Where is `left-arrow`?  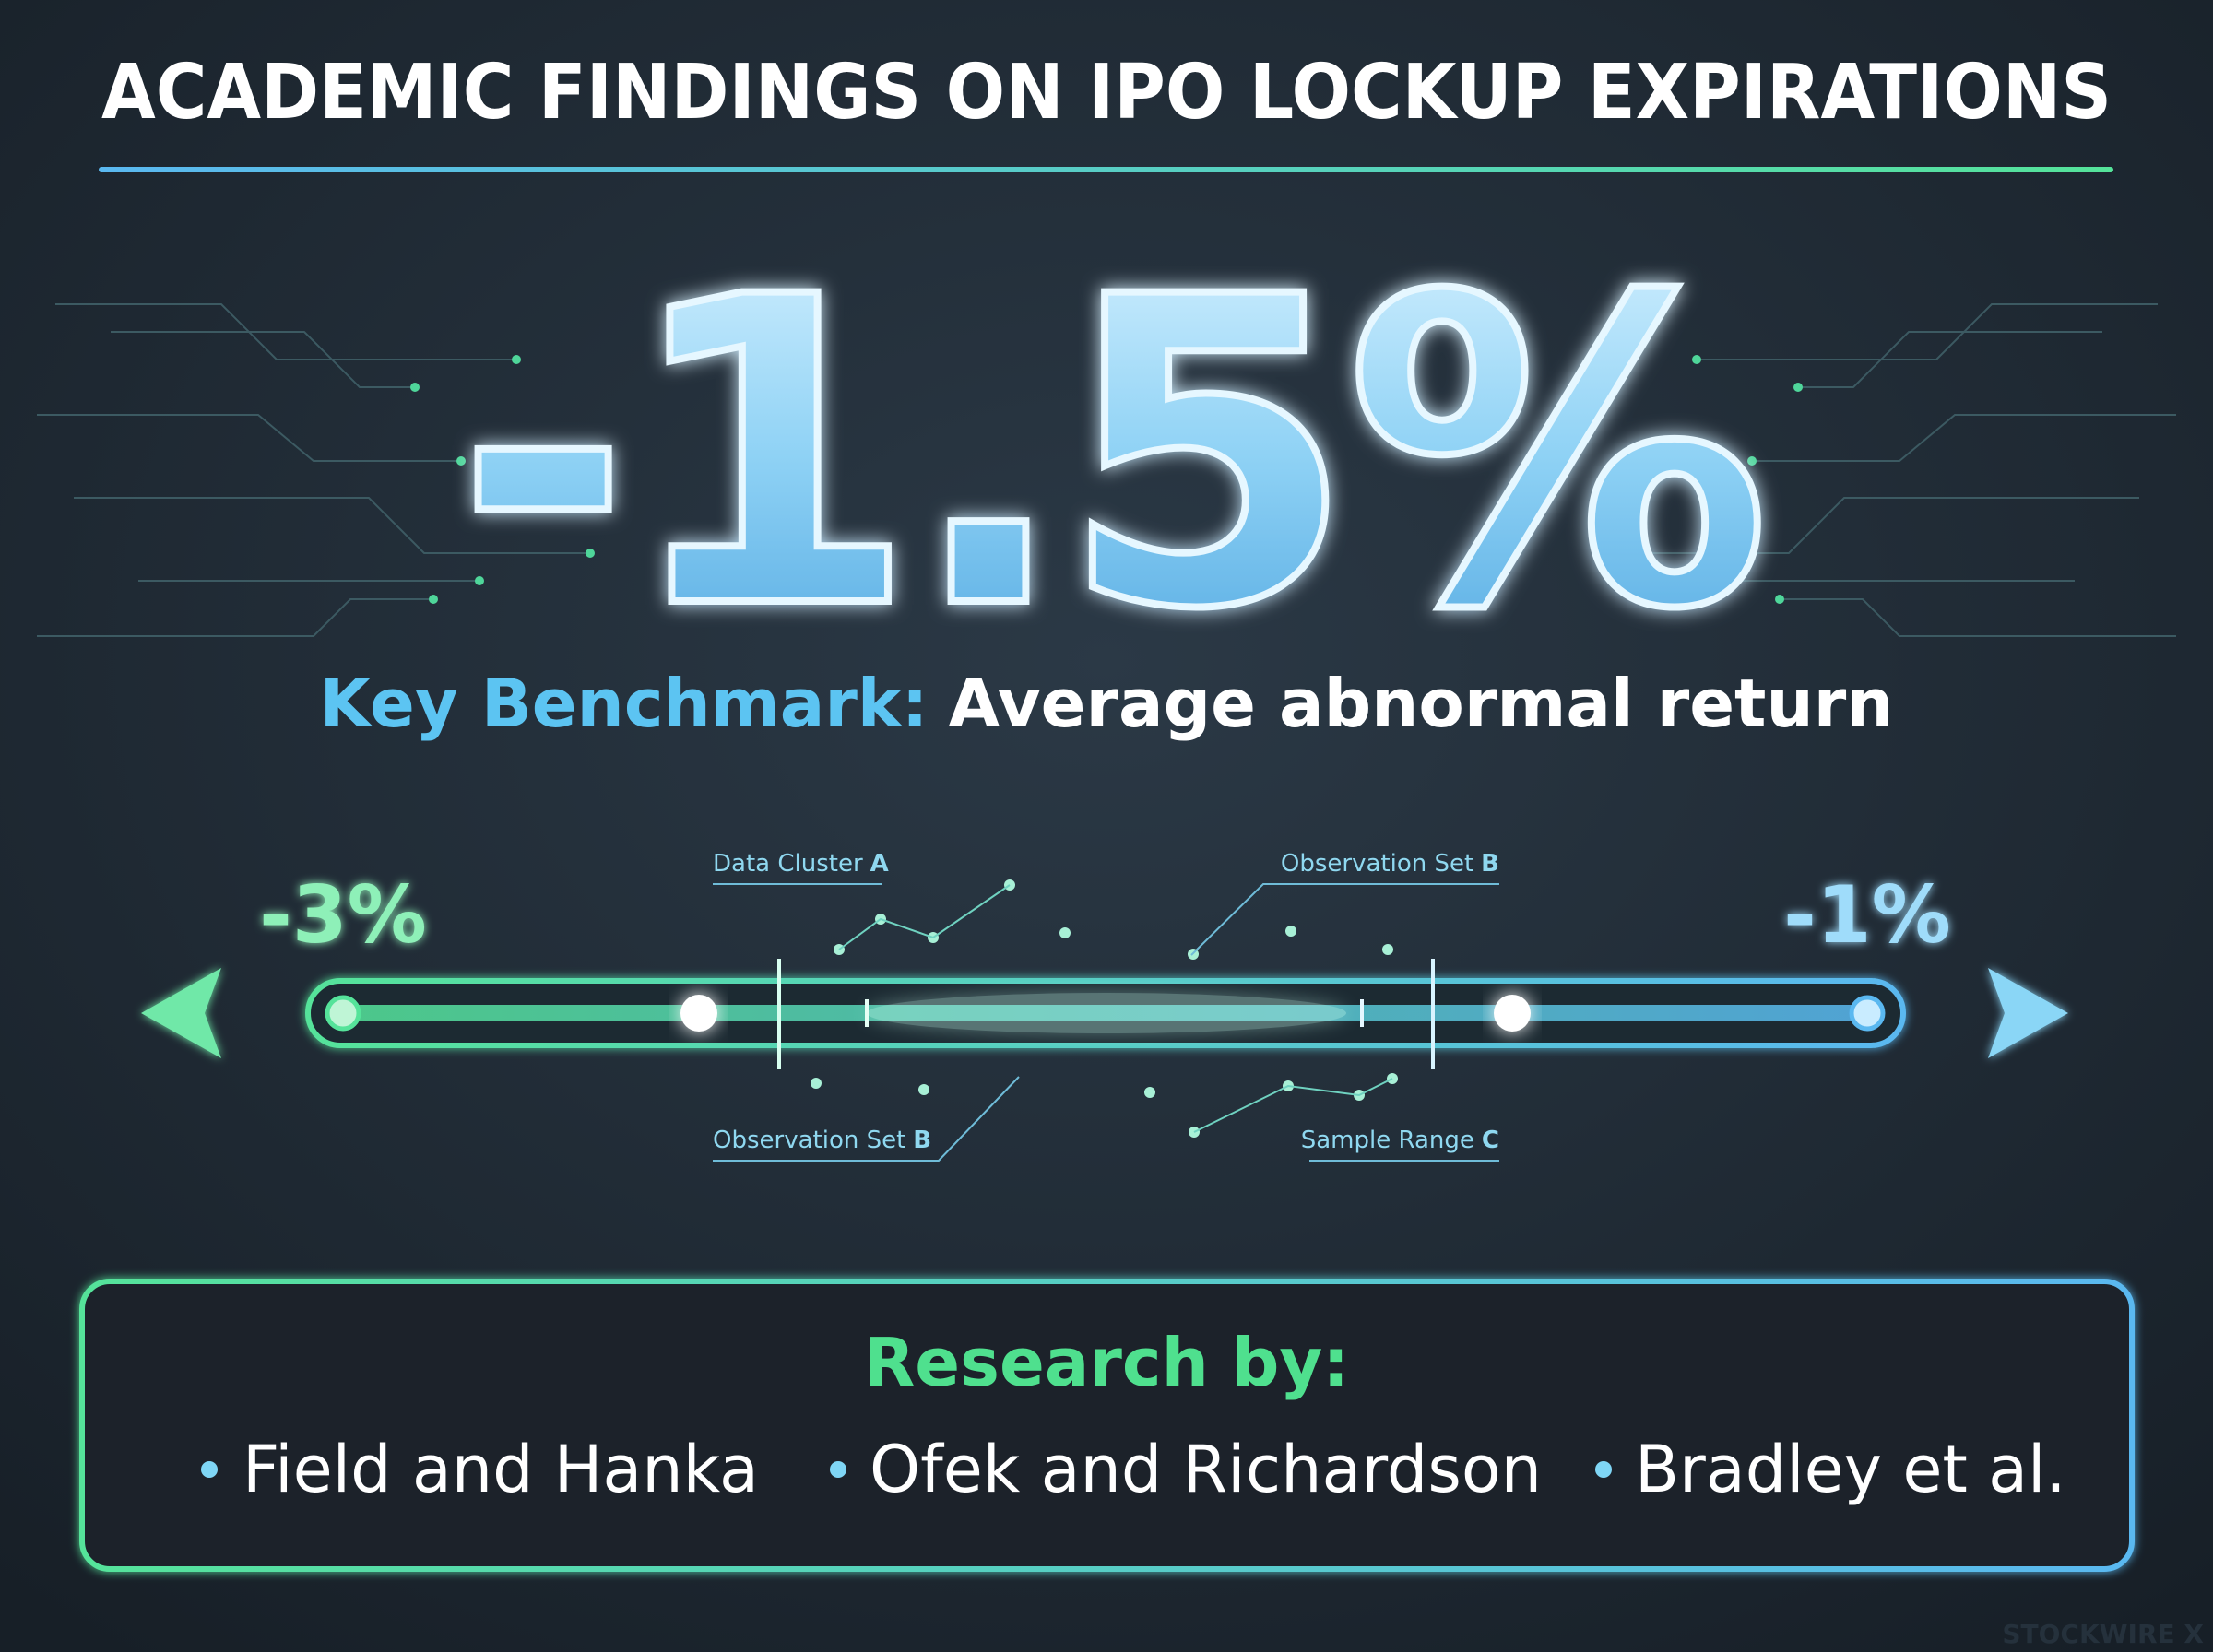
left-arrow is located at coordinates (181, 1013).